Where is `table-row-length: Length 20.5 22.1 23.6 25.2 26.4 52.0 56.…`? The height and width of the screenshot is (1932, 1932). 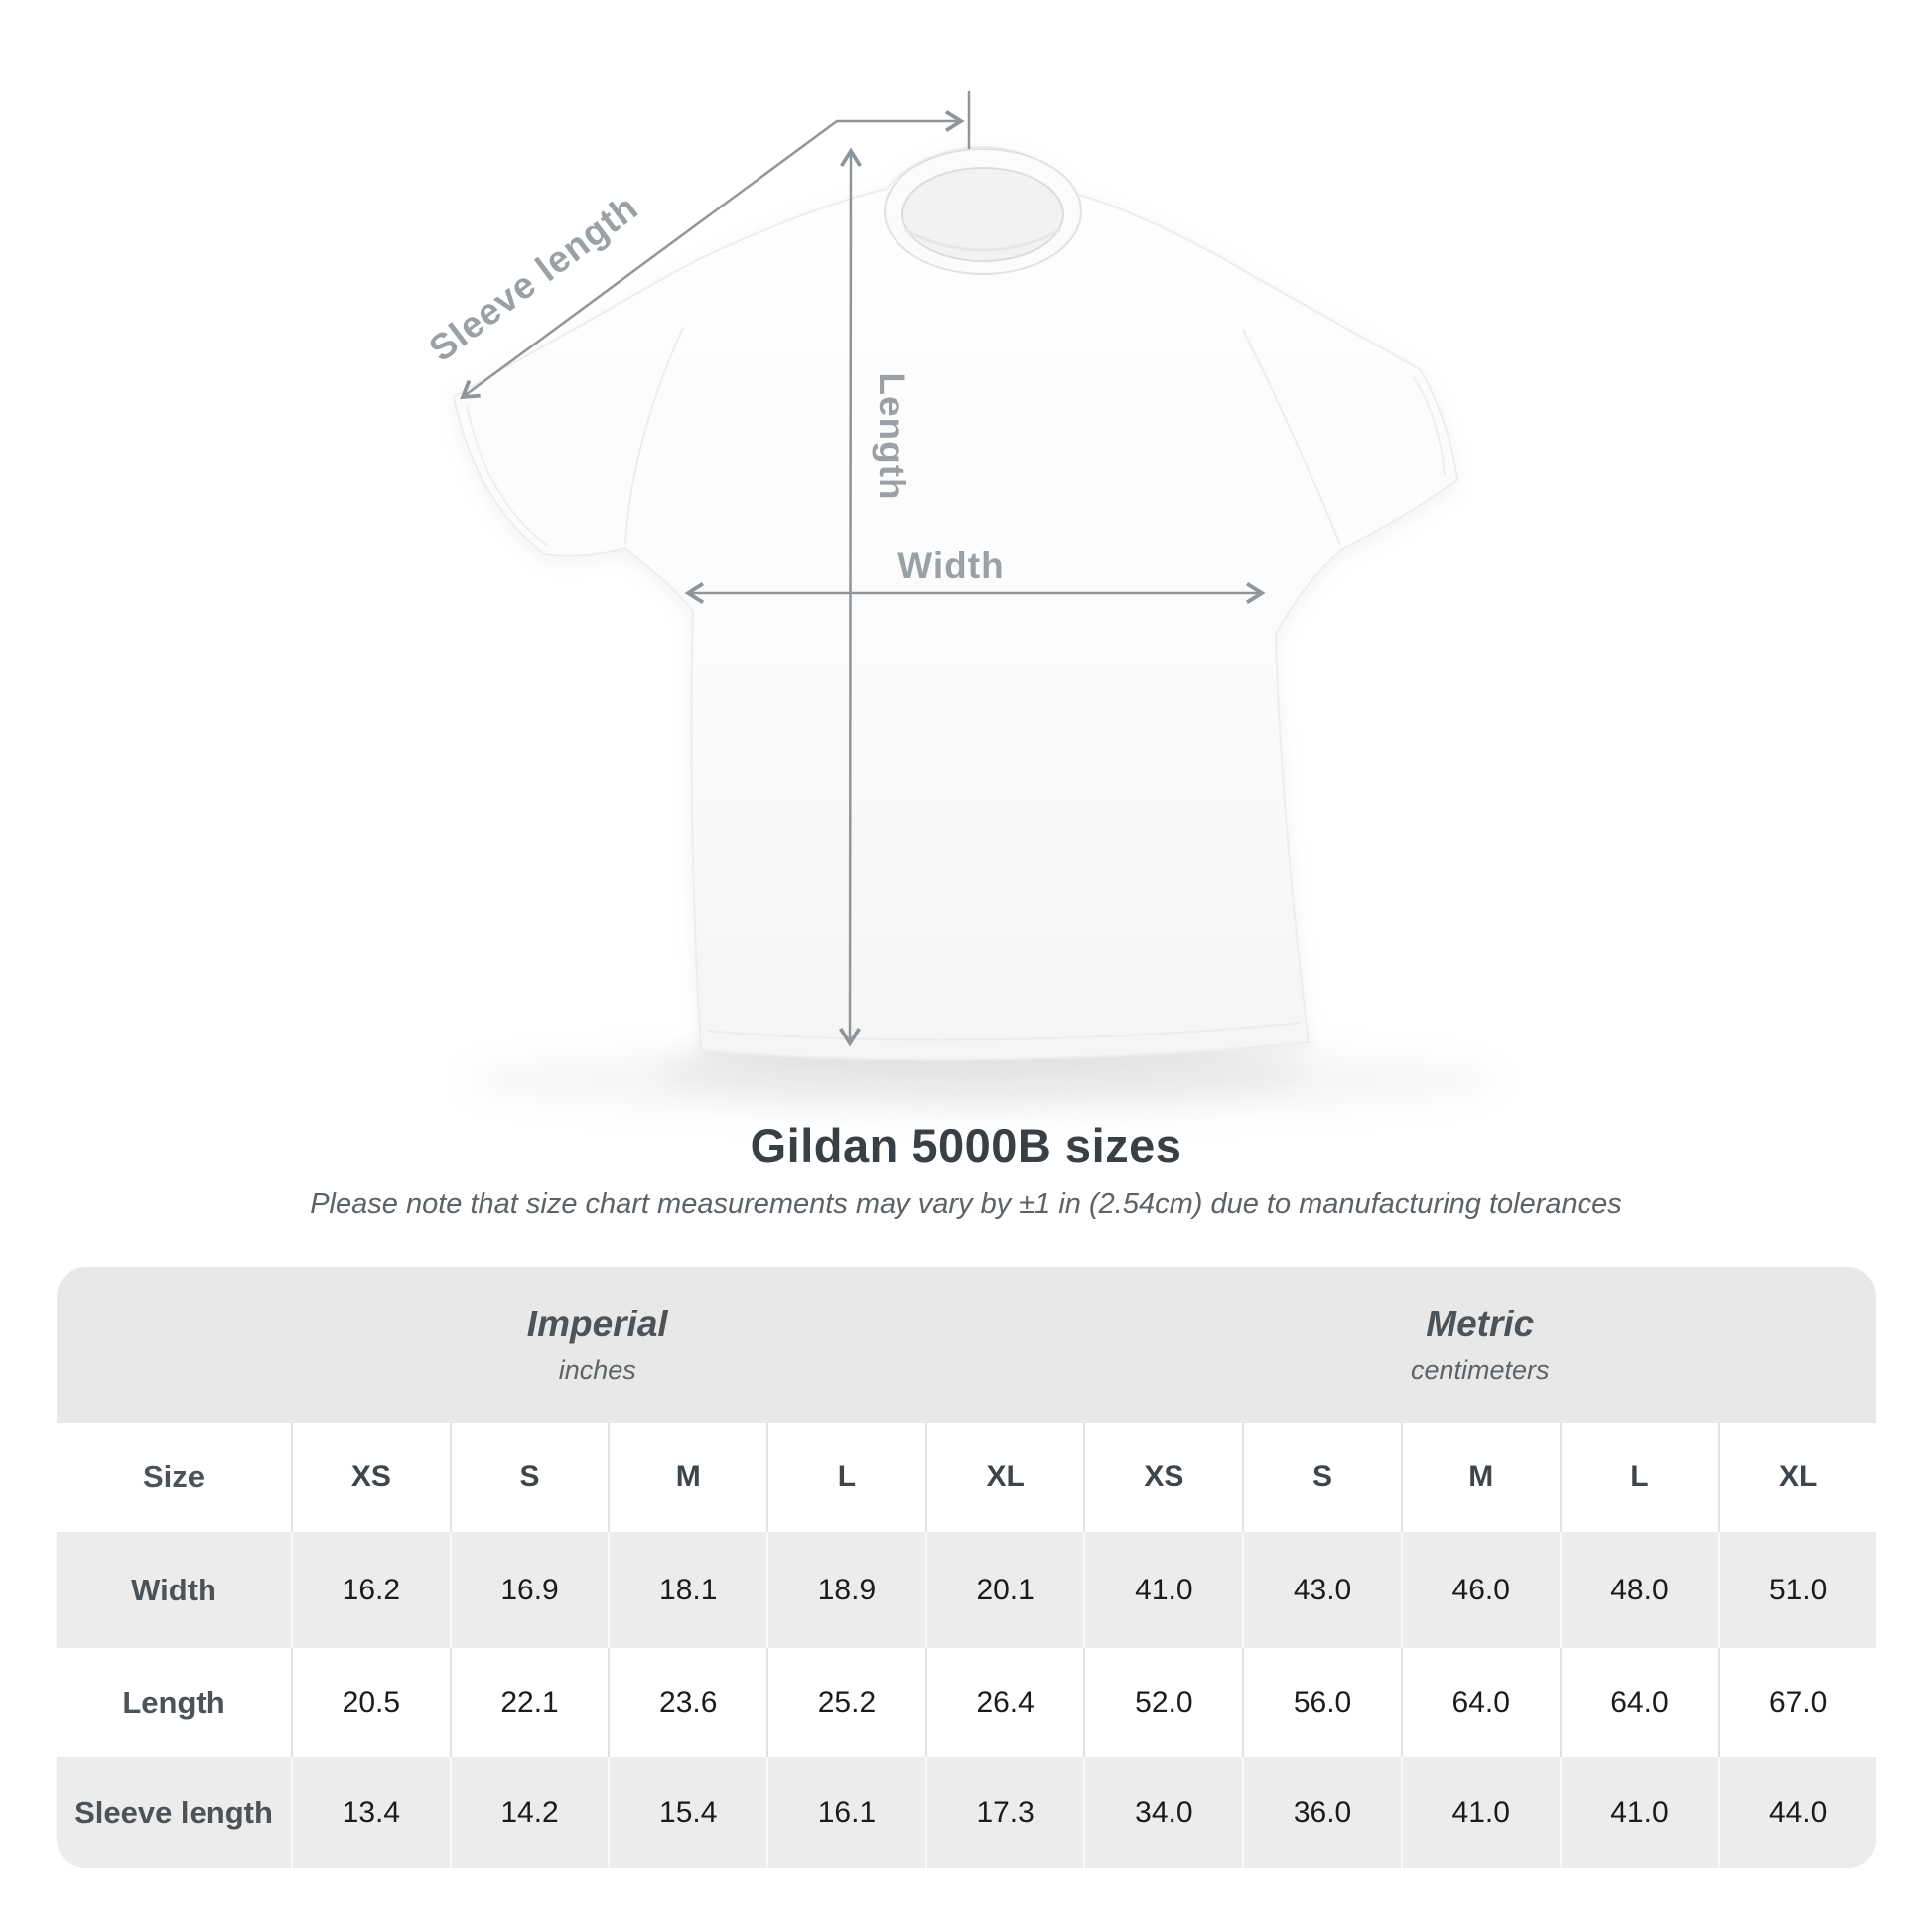
table-row-length: Length 20.5 22.1 23.6 25.2 26.4 52.0 56.… is located at coordinates (967, 1703).